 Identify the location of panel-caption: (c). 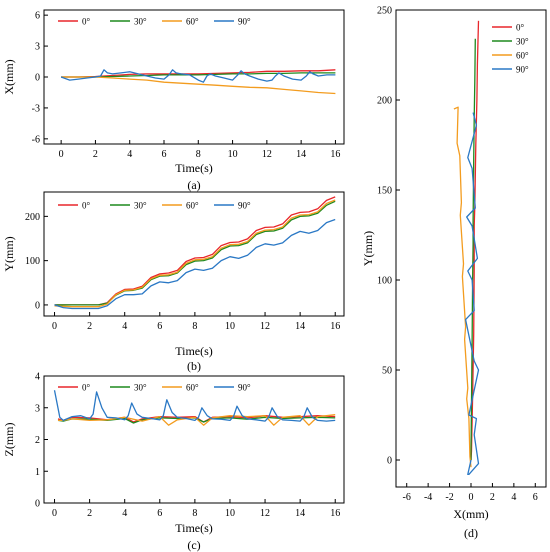
(193, 545).